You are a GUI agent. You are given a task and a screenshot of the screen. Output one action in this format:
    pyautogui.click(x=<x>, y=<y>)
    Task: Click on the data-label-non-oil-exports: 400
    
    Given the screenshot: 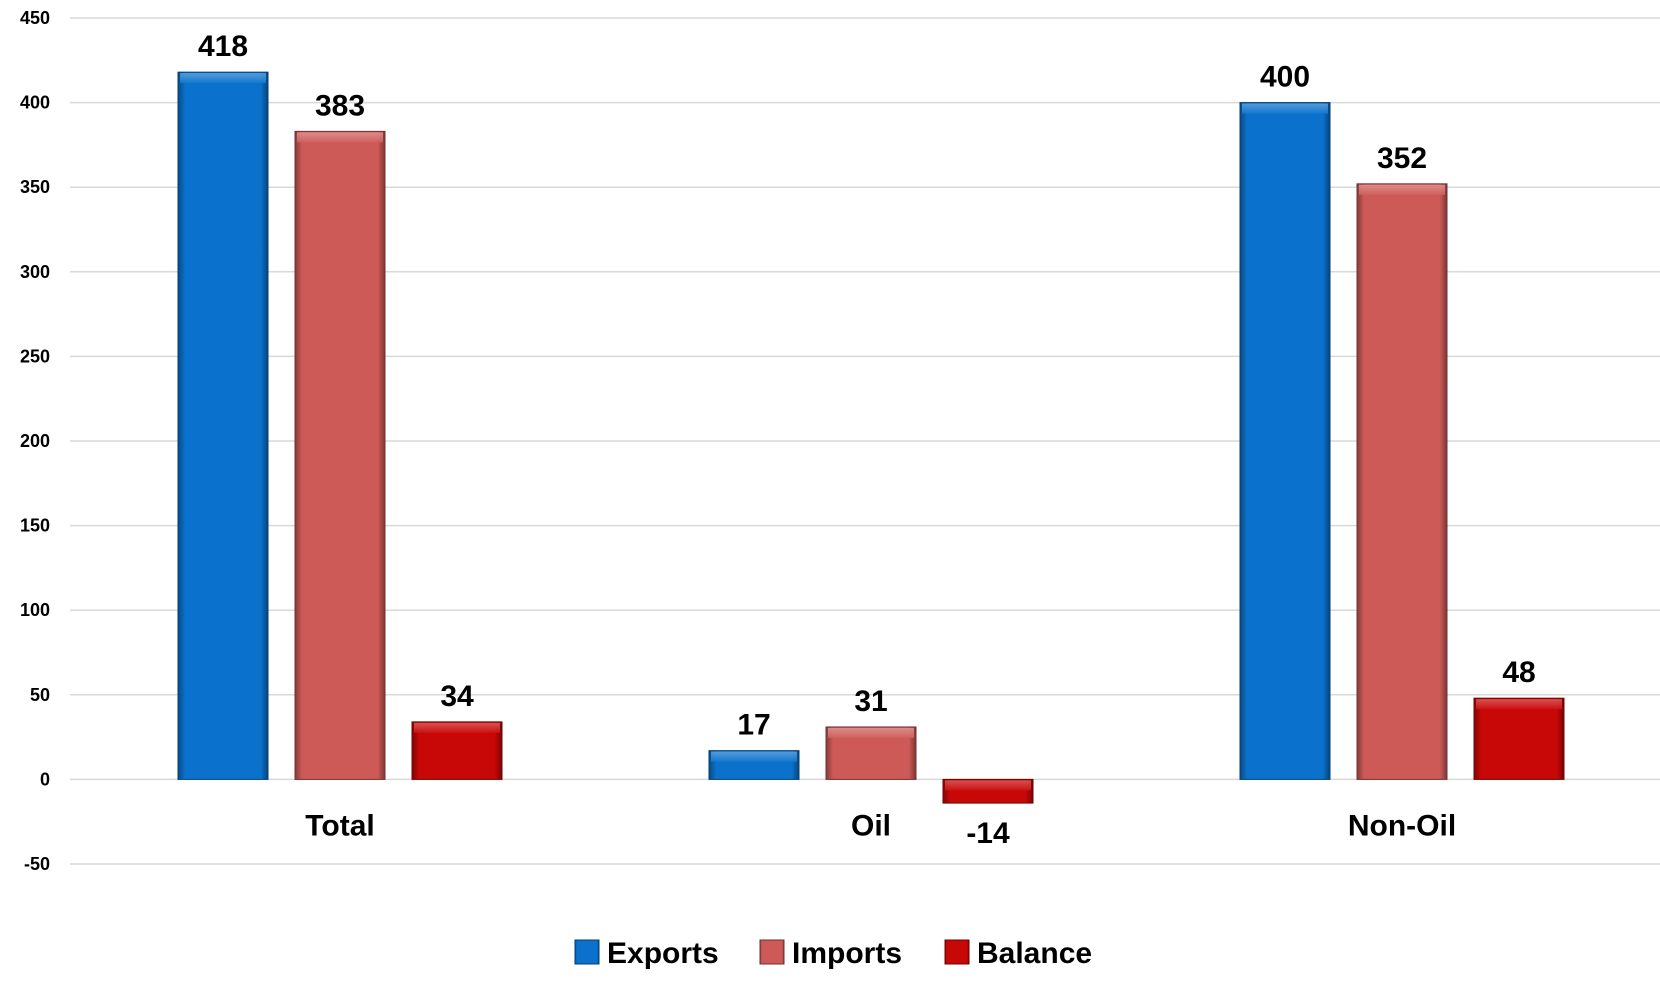 What is the action you would take?
    pyautogui.click(x=1285, y=77)
    